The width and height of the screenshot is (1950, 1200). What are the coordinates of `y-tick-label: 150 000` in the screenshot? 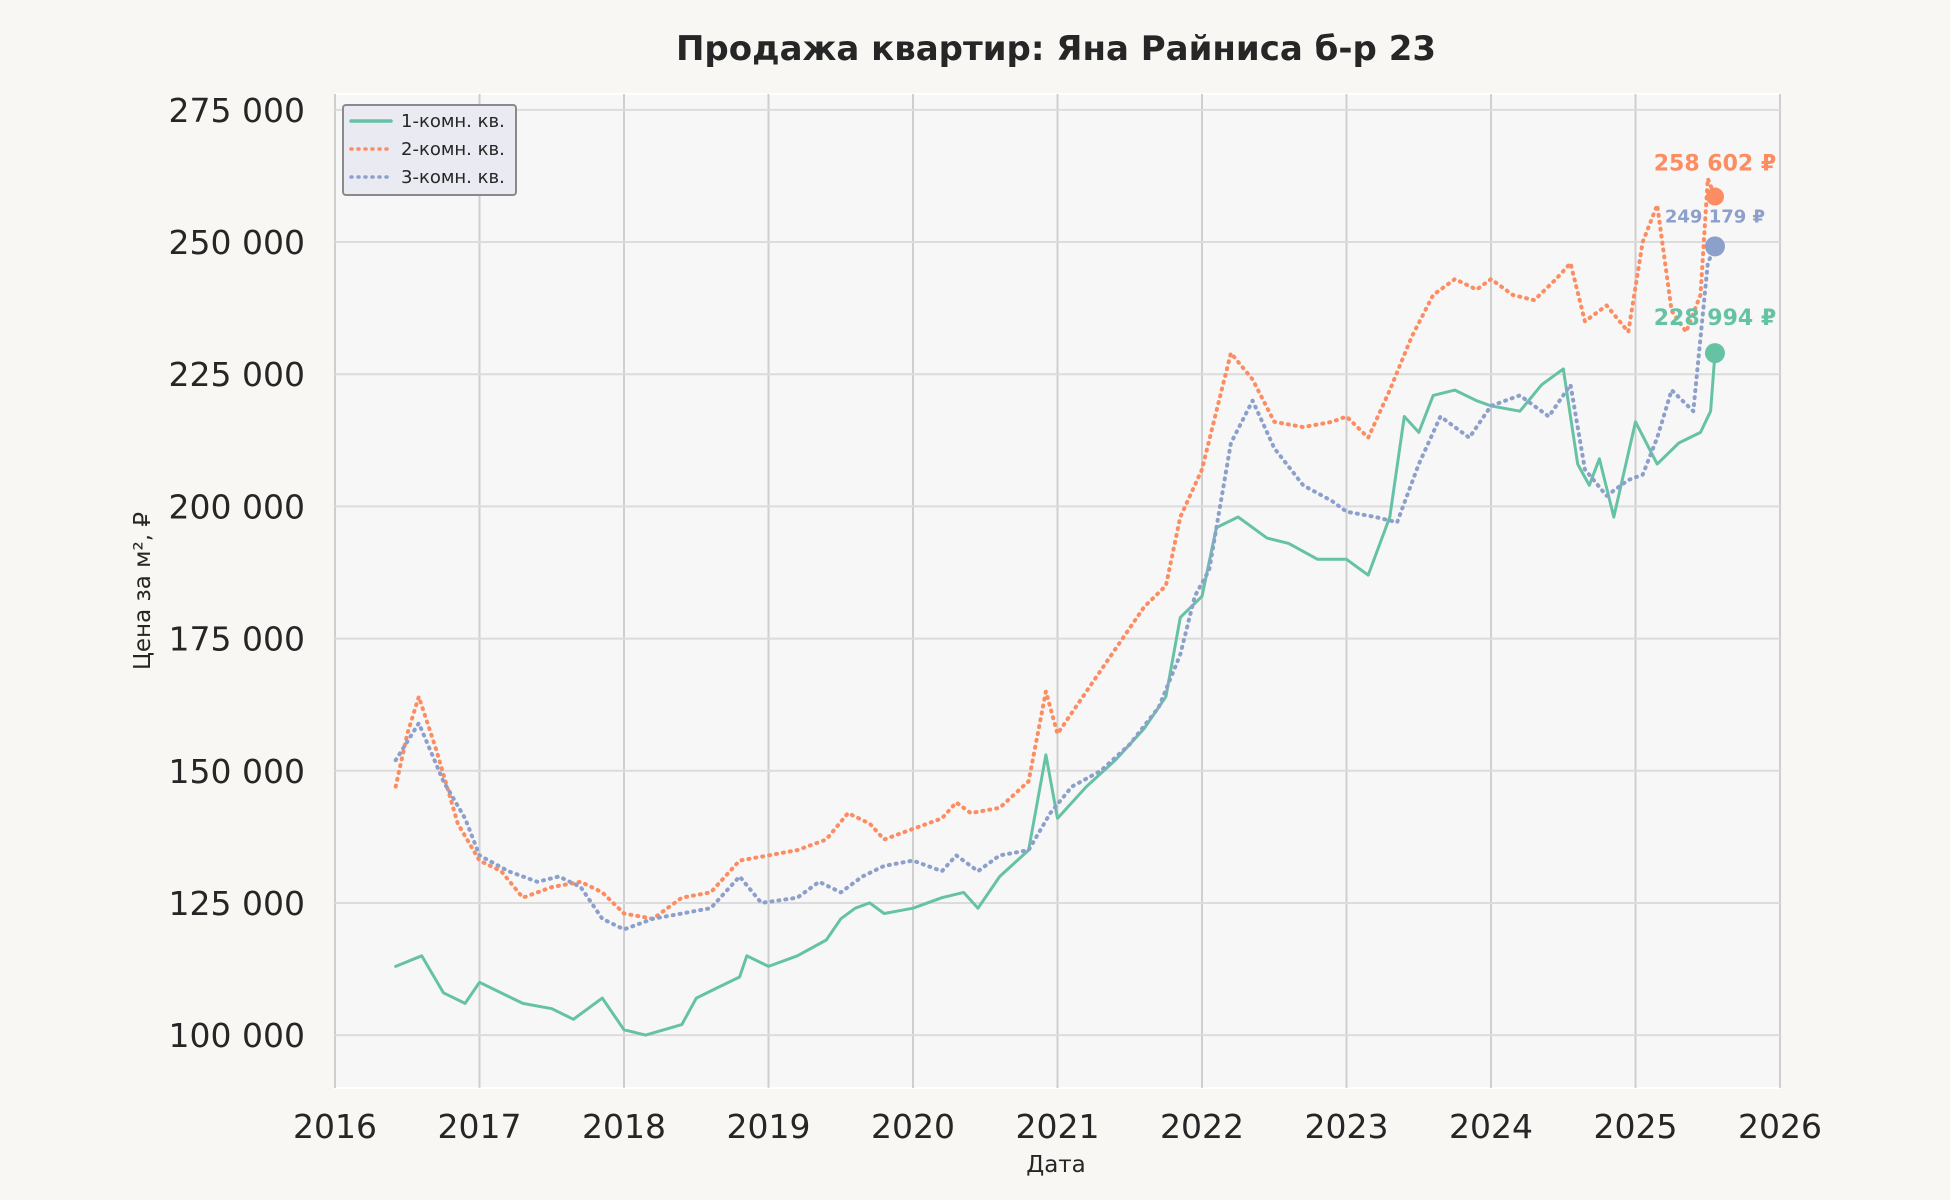 It's located at (237, 771).